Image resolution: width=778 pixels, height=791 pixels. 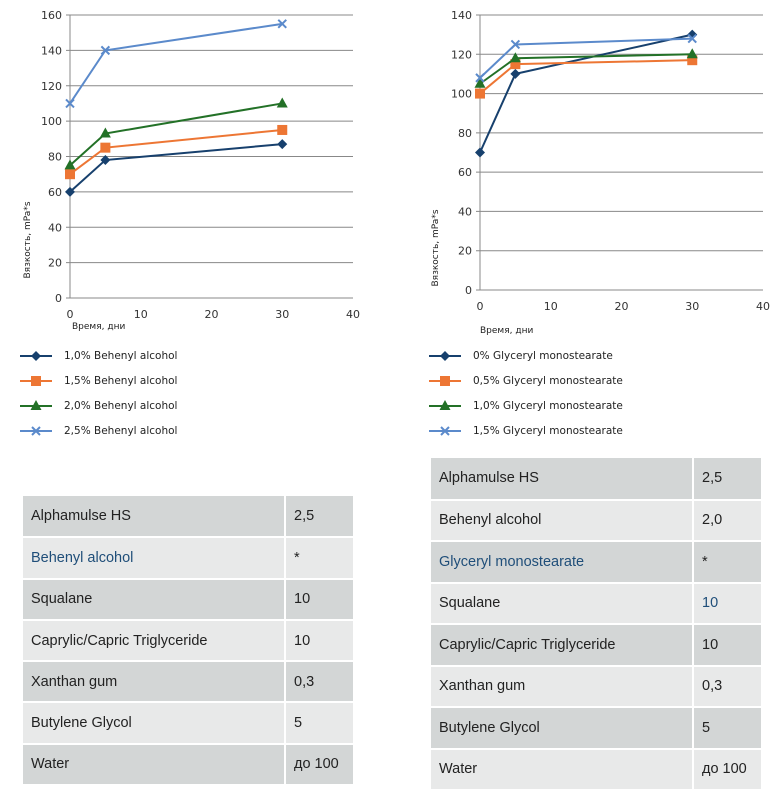 I want to click on table-row: Behenyl alcohol *, so click(x=188, y=558).